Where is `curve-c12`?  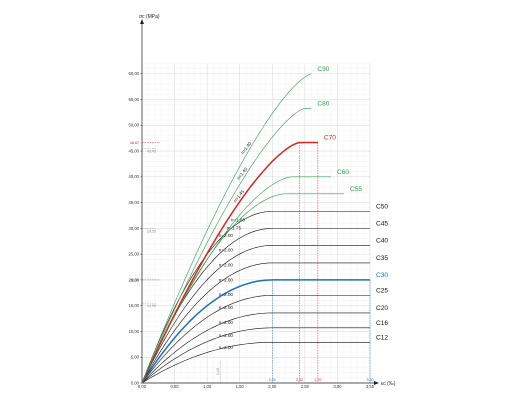 curve-c12 is located at coordinates (255, 362).